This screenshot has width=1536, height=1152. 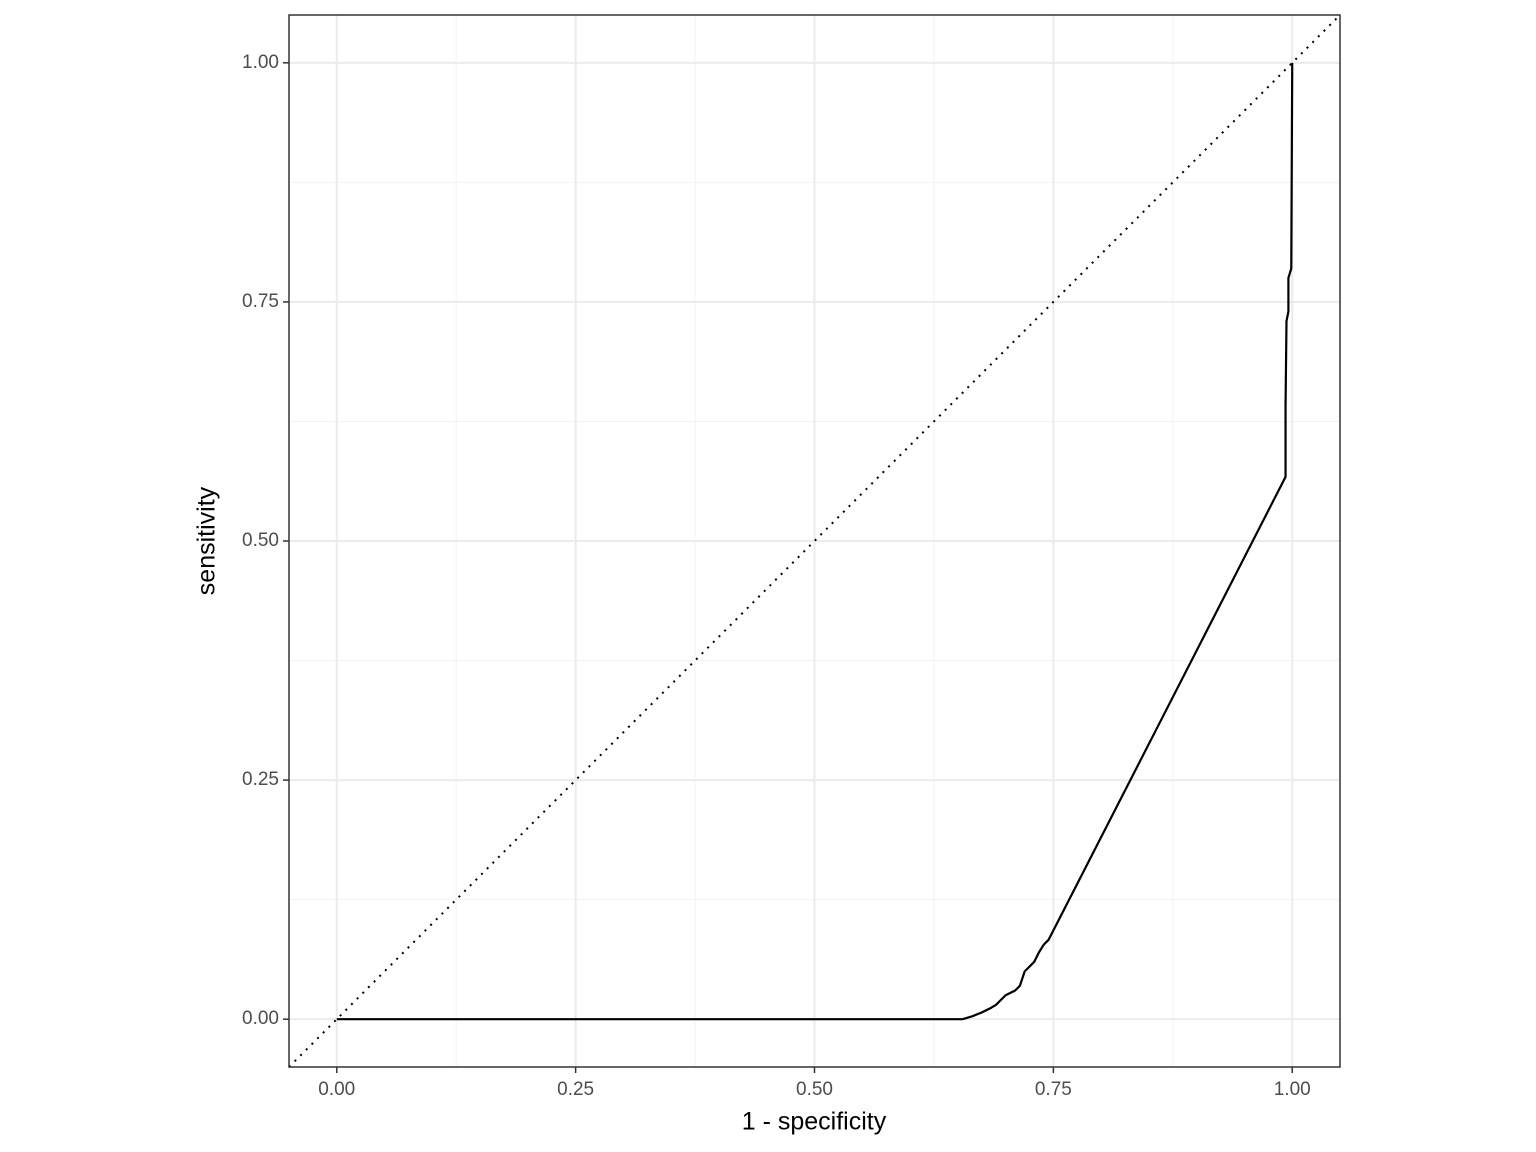 I want to click on x-axis-title: 1 - specificity, so click(x=814, y=1122).